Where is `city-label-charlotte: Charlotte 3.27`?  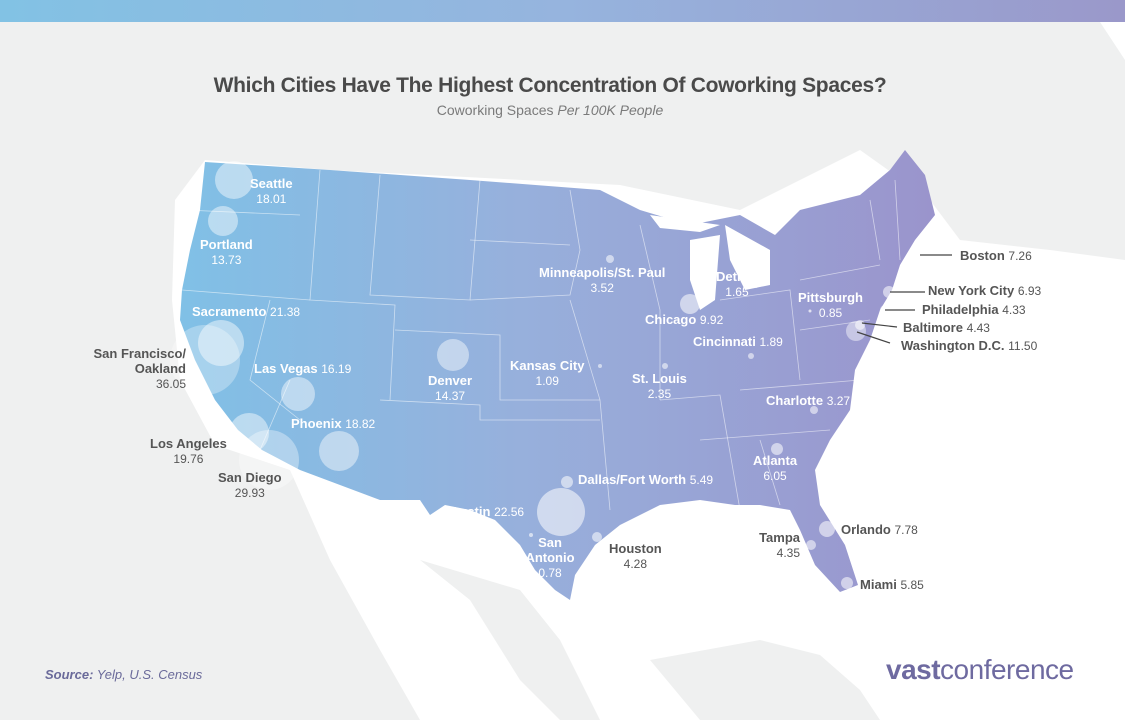
city-label-charlotte: Charlotte 3.27 is located at coordinates (808, 400).